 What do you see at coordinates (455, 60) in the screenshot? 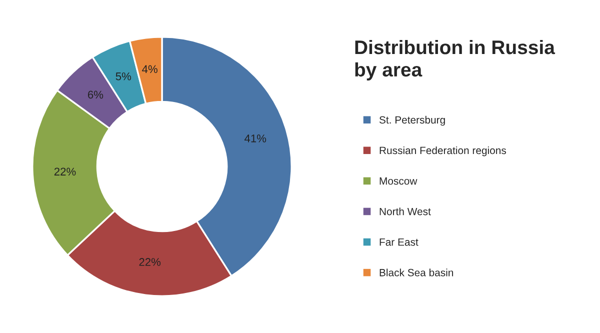
I see `text: Distribution in Russia by area` at bounding box center [455, 60].